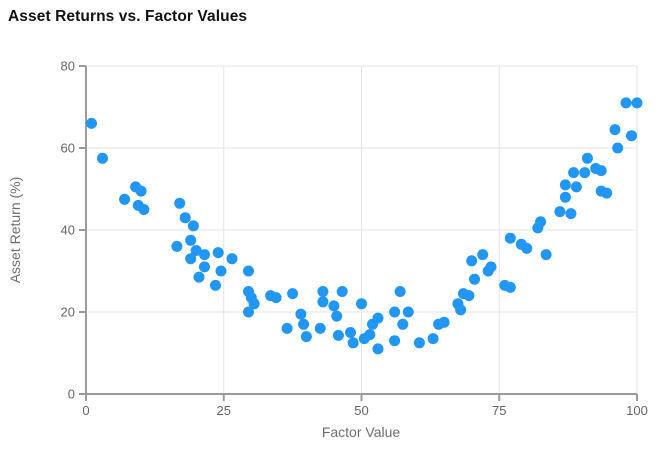  What do you see at coordinates (224, 410) in the screenshot?
I see `x-tick-label-25: 25` at bounding box center [224, 410].